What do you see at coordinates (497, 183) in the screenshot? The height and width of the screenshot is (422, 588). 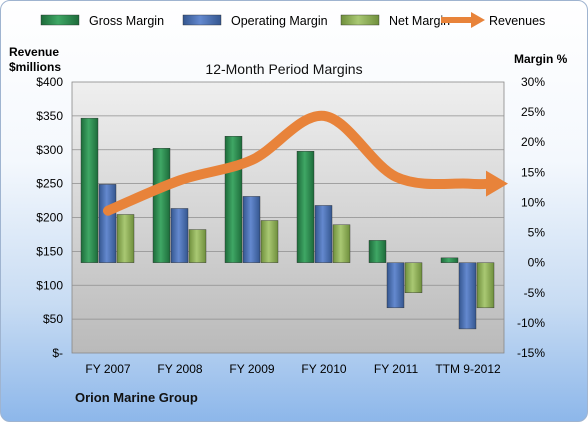 I see `revenue-arrowhead` at bounding box center [497, 183].